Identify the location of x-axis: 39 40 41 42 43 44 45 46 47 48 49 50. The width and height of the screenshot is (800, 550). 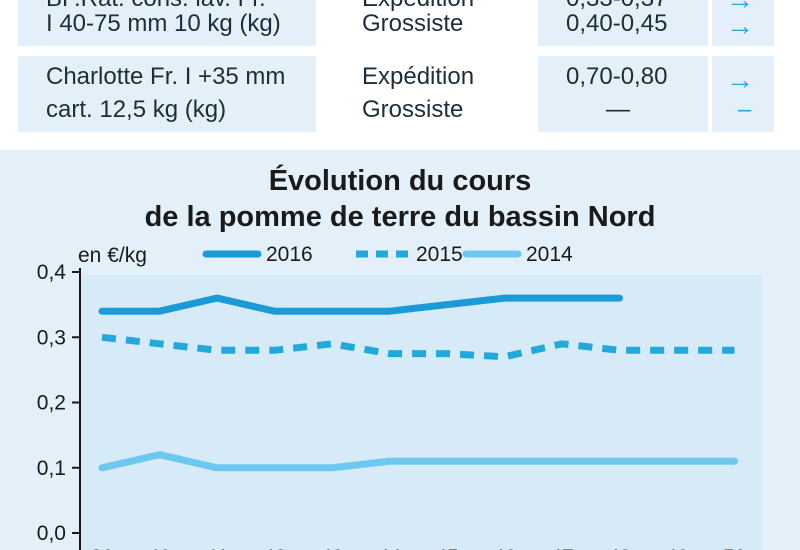
(418, 548).